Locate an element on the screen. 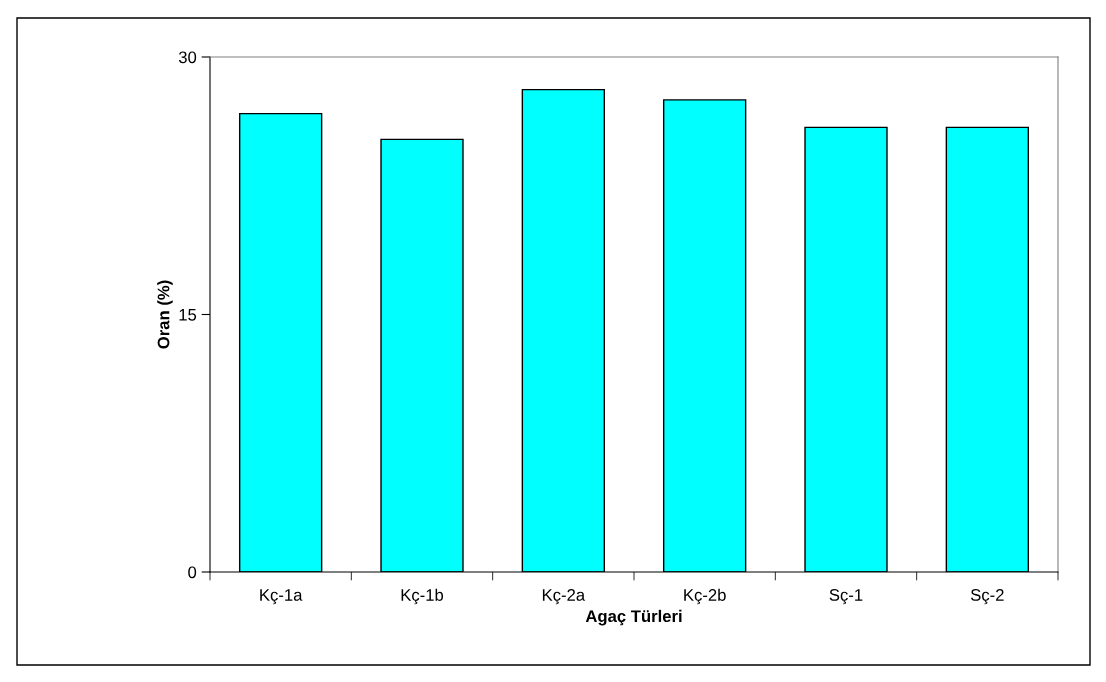 This screenshot has width=1106, height=682. x-tick-label: Sç-2 is located at coordinates (987, 597).